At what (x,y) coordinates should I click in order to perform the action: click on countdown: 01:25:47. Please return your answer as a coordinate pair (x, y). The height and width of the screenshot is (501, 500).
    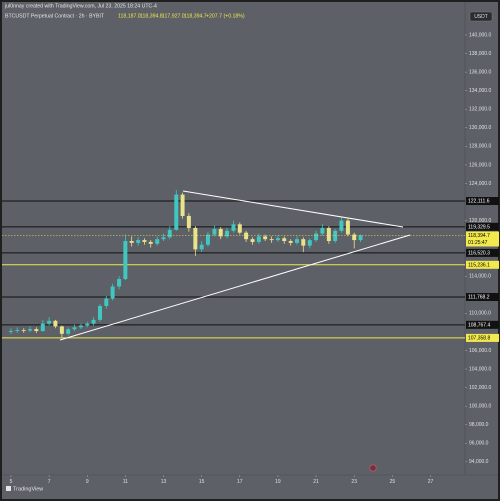
    Looking at the image, I should click on (478, 243).